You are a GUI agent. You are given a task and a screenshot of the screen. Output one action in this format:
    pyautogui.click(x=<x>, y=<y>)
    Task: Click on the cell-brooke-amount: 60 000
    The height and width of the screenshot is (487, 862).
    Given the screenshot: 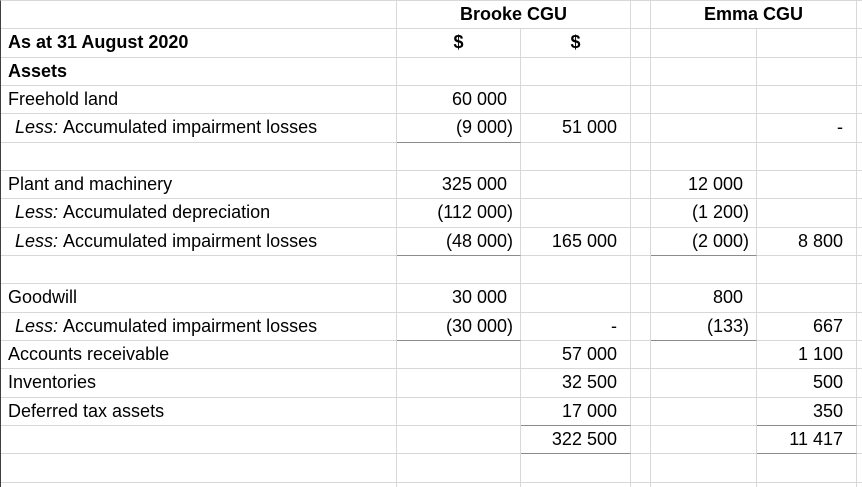 What is the action you would take?
    pyautogui.click(x=459, y=100)
    